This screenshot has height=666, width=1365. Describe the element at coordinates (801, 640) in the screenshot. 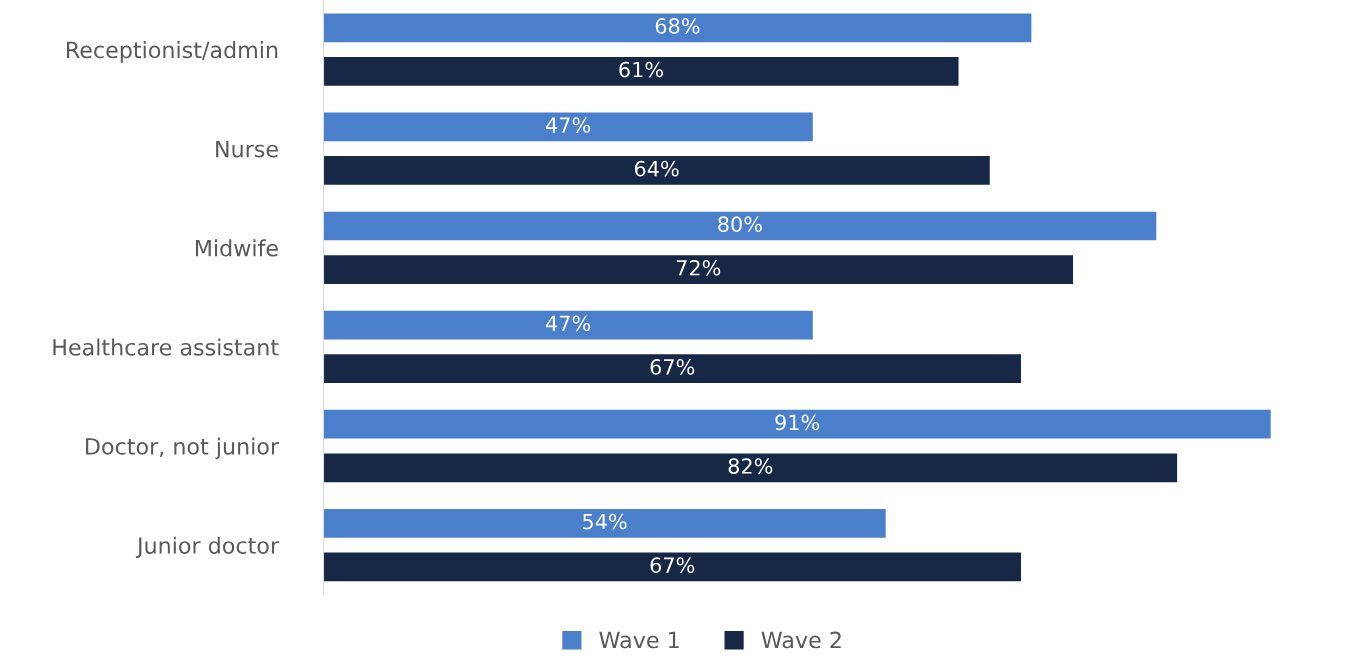

I see `legend-label: Wave 2` at that location.